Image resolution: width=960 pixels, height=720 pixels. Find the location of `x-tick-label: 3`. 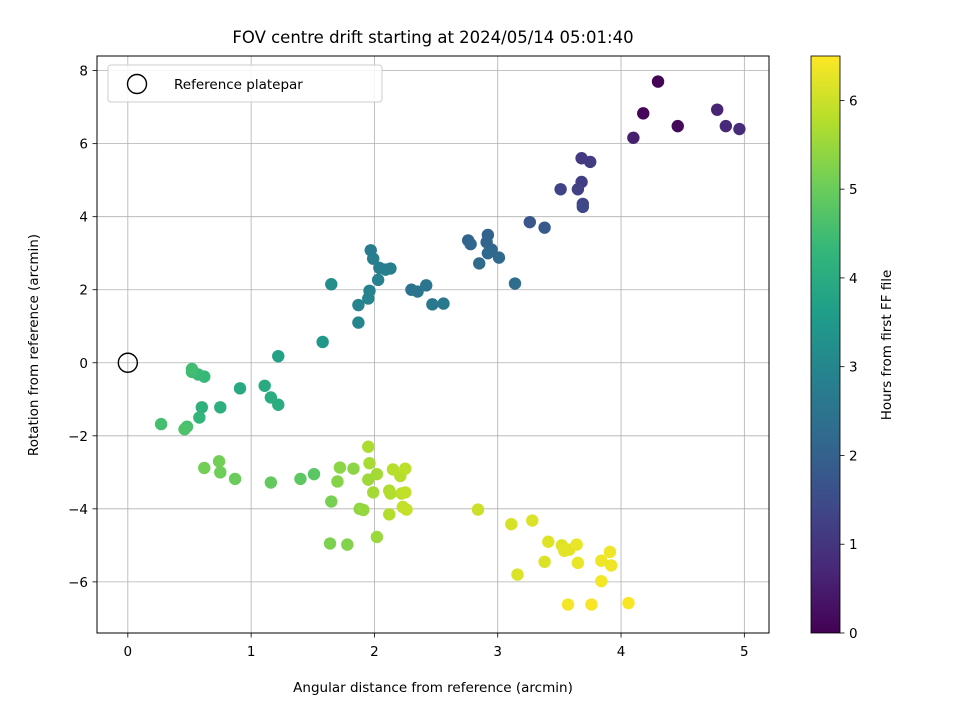

x-tick-label: 3 is located at coordinates (497, 652).